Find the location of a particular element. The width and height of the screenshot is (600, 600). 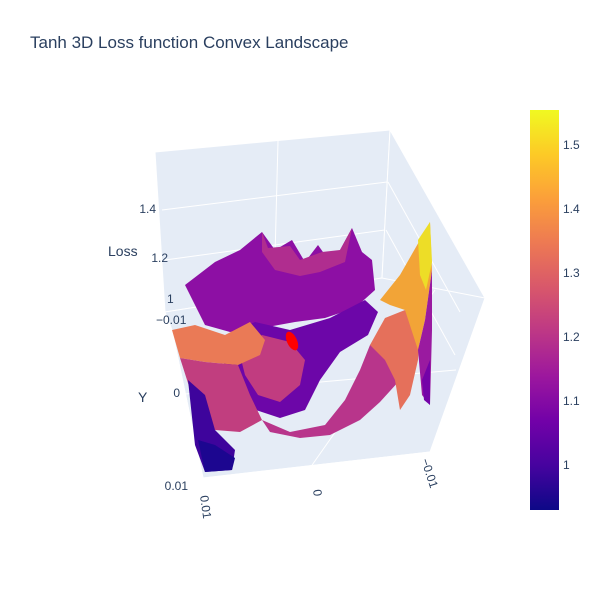

surface-left-slope is located at coordinates (221, 395).